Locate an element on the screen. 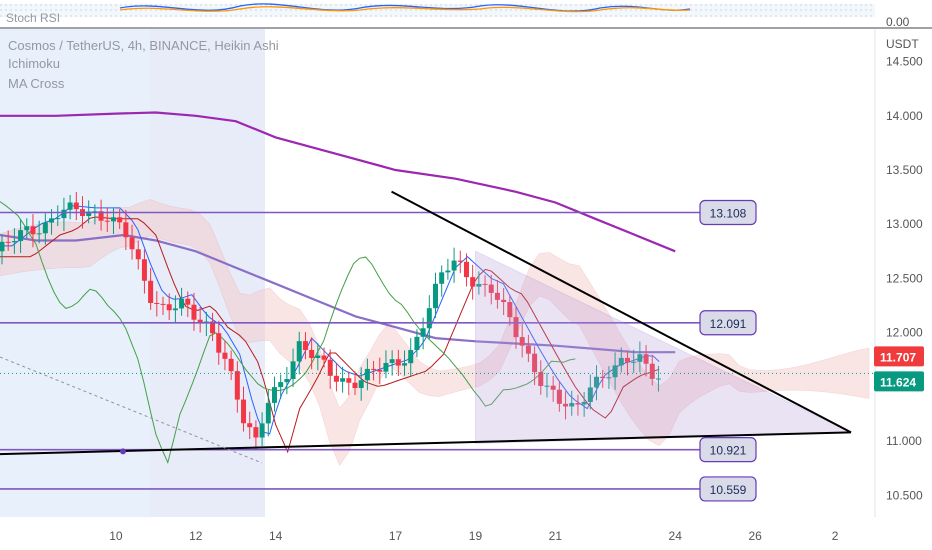 The image size is (932, 550). x-tick-8: 2 is located at coordinates (835, 536).